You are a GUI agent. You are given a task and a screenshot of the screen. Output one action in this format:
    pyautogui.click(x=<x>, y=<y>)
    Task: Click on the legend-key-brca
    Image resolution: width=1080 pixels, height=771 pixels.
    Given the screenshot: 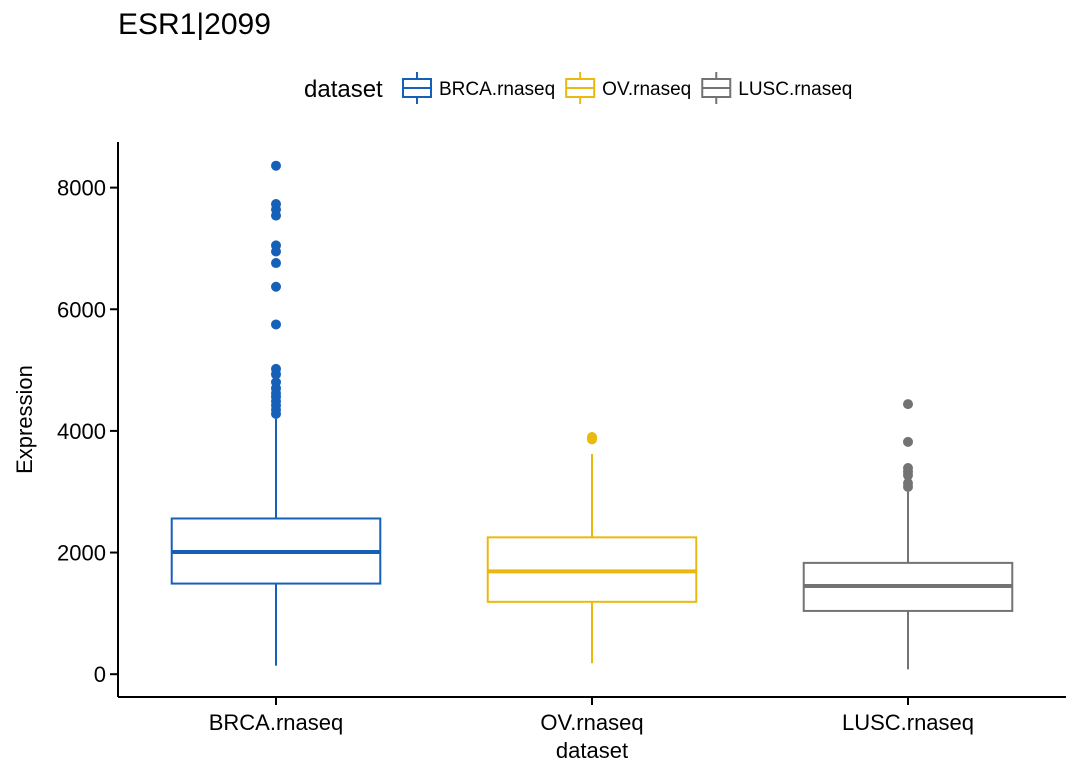 What is the action you would take?
    pyautogui.click(x=417, y=88)
    